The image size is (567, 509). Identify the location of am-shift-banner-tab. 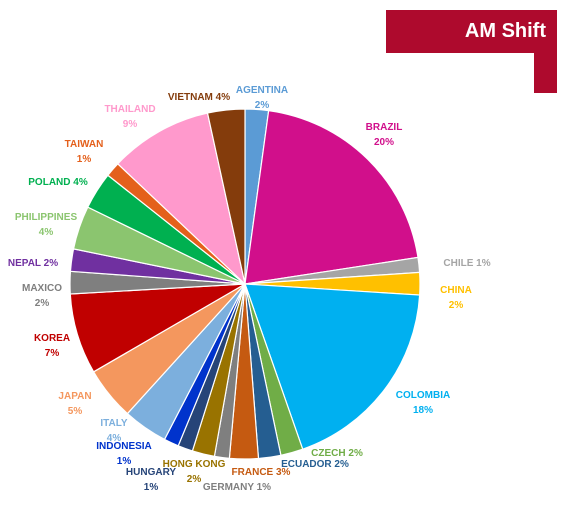
(545, 73).